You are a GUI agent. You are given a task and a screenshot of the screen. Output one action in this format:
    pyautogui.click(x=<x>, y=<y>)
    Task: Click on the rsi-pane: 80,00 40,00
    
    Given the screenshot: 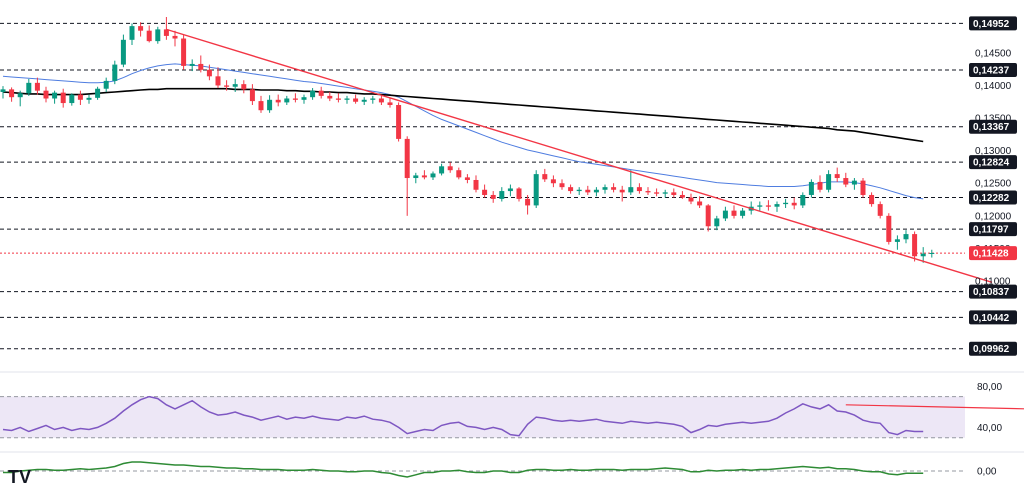 What is the action you would take?
    pyautogui.click(x=512, y=410)
    